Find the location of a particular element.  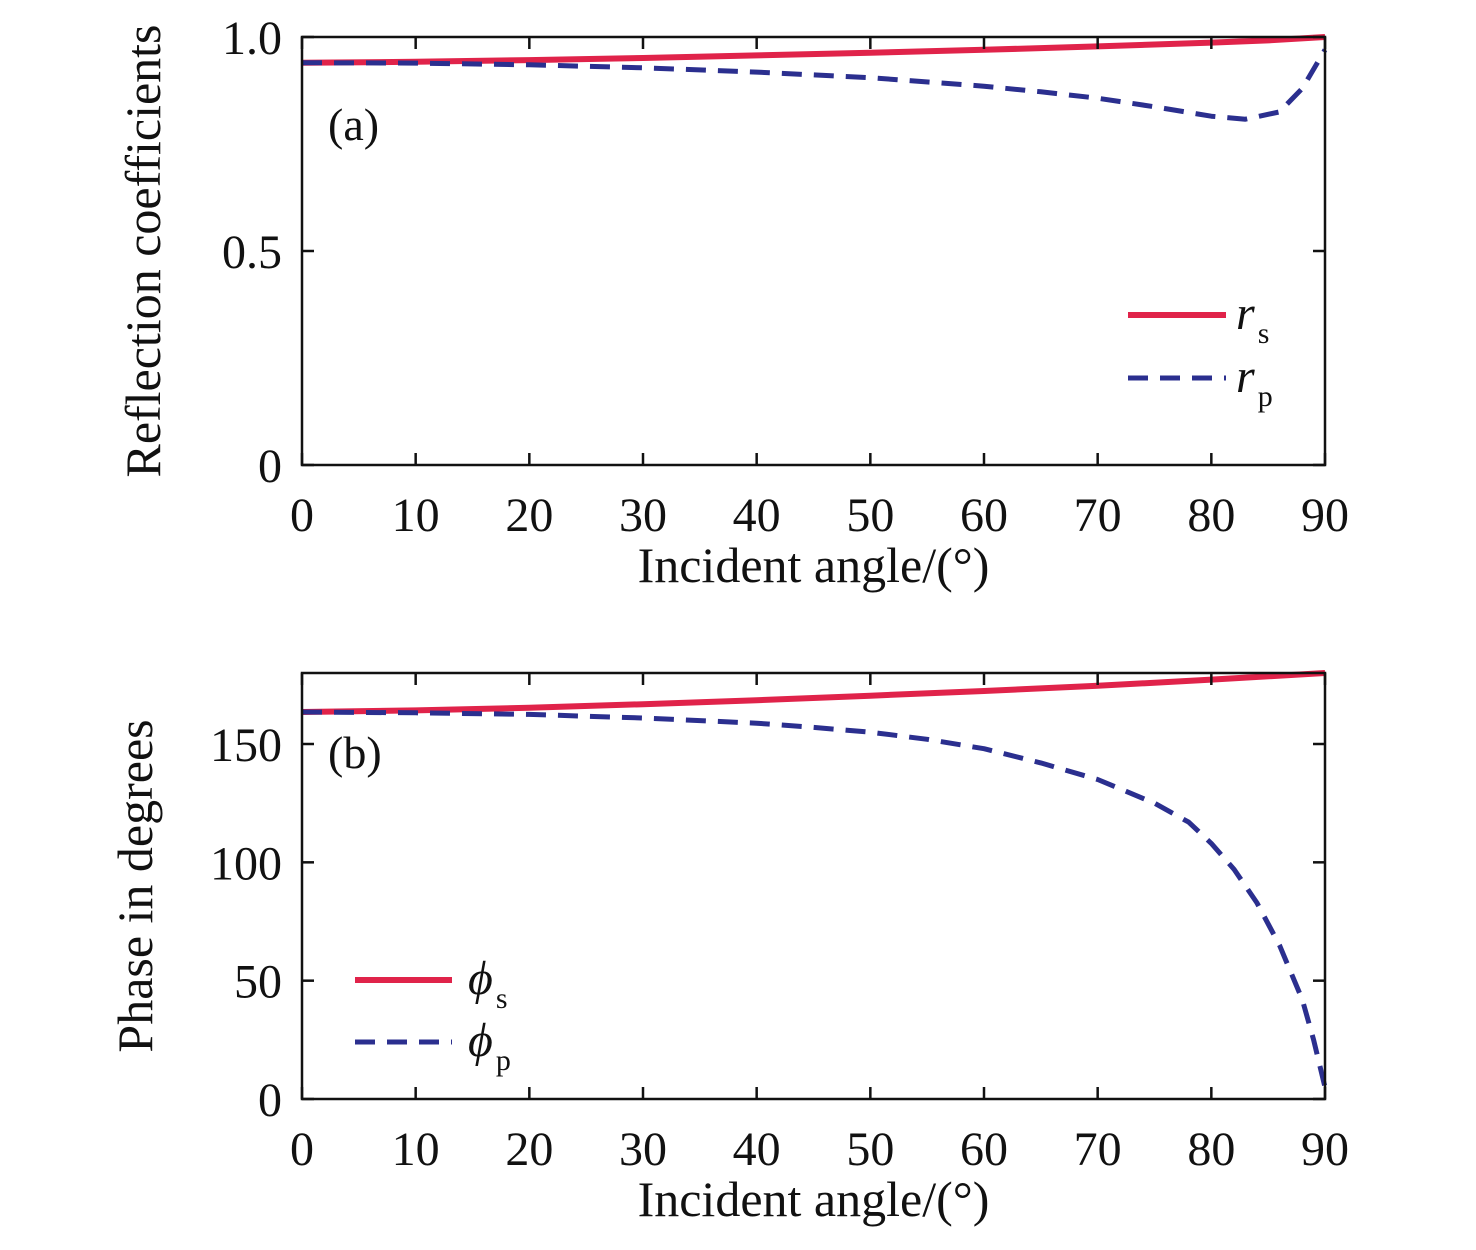

y-tick-label: 0.5 is located at coordinates (252, 252).